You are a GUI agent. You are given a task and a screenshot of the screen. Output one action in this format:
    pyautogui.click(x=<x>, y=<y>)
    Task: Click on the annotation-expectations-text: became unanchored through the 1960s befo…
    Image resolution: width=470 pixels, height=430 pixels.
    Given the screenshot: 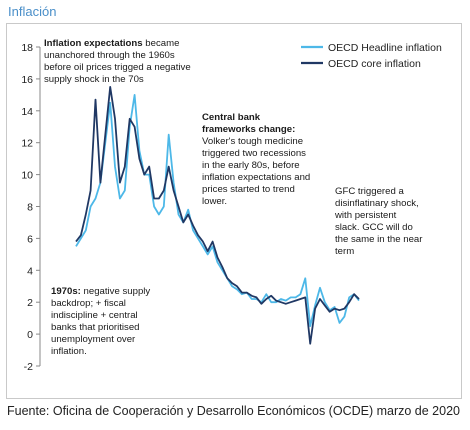 What is the action you would take?
    pyautogui.click(x=117, y=61)
    